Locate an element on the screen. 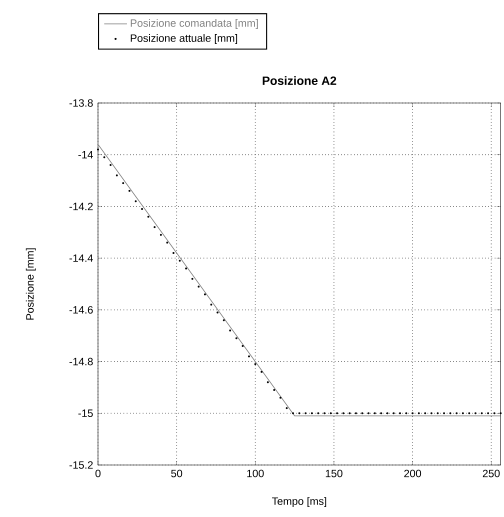 The height and width of the screenshot is (517, 504). x-tick-label: 100 is located at coordinates (255, 474).